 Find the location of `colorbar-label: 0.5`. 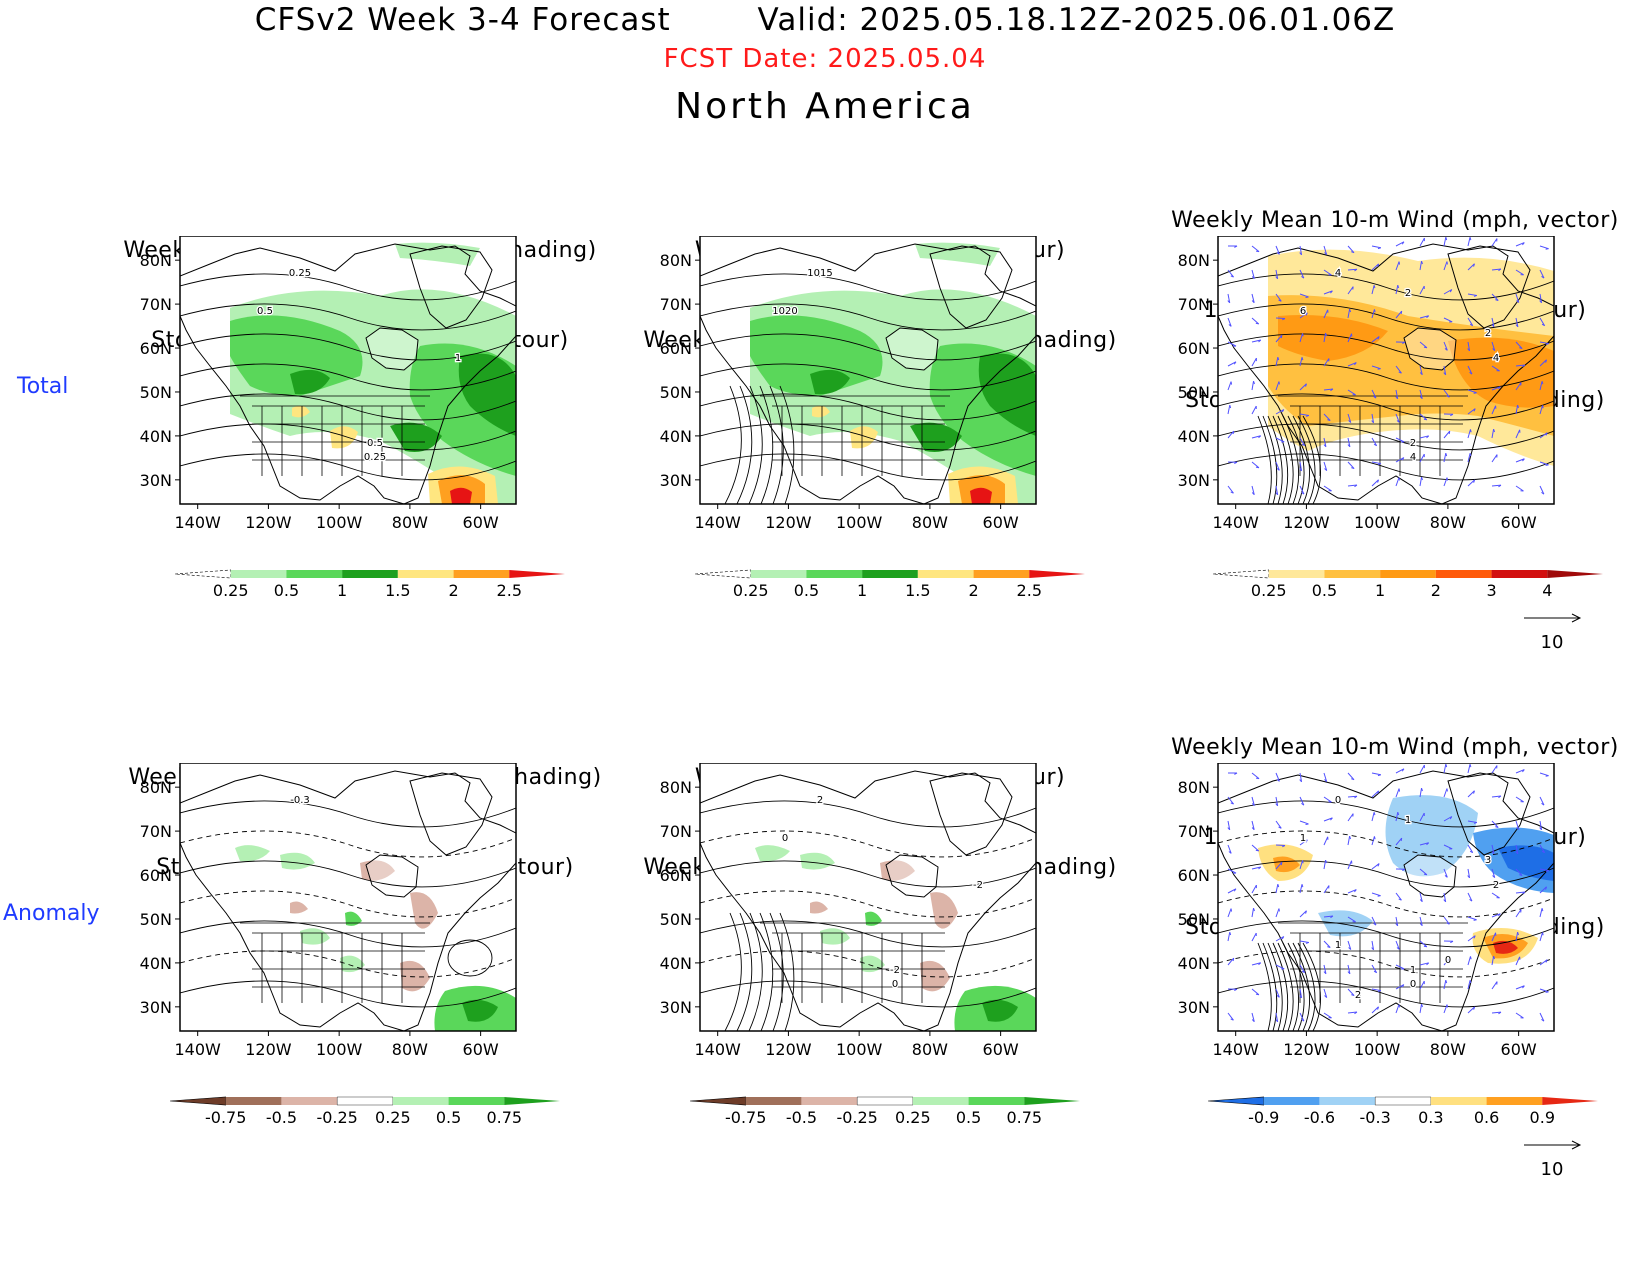

colorbar-label: 0.5 is located at coordinates (968, 1117).